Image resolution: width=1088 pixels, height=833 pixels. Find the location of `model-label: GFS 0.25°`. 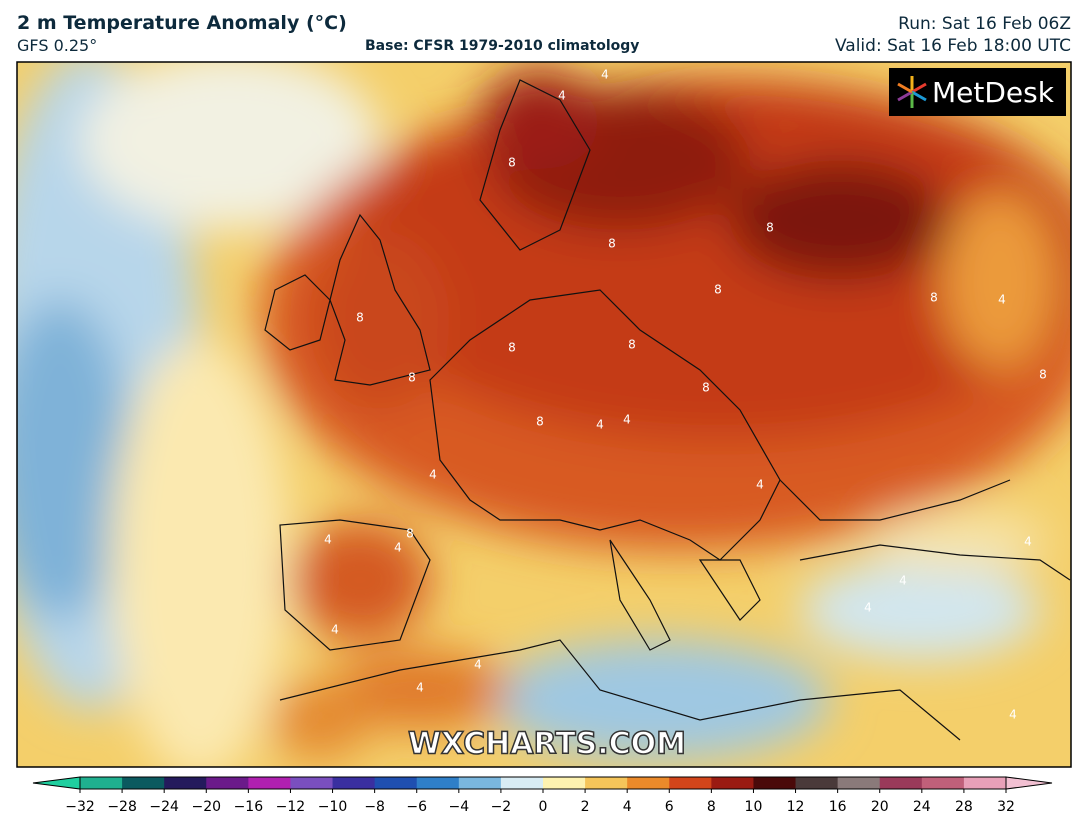

model-label: GFS 0.25° is located at coordinates (57, 45).